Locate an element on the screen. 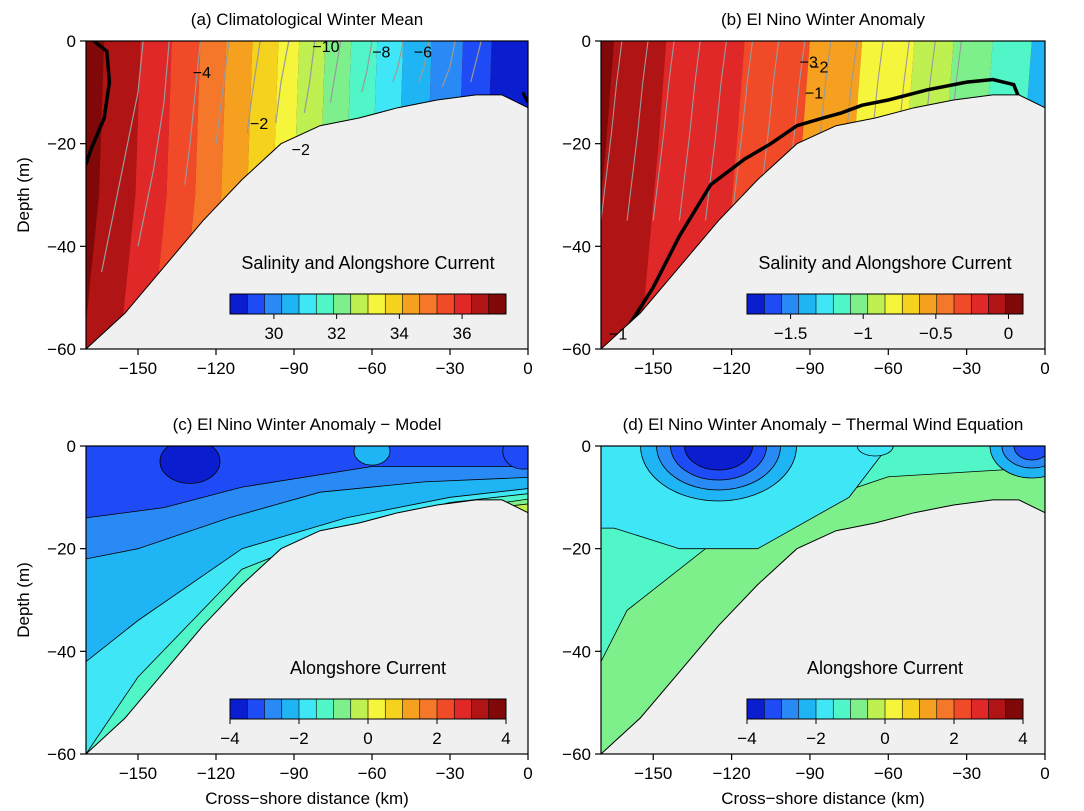  colorbar-tick-label: 34 is located at coordinates (399, 333).